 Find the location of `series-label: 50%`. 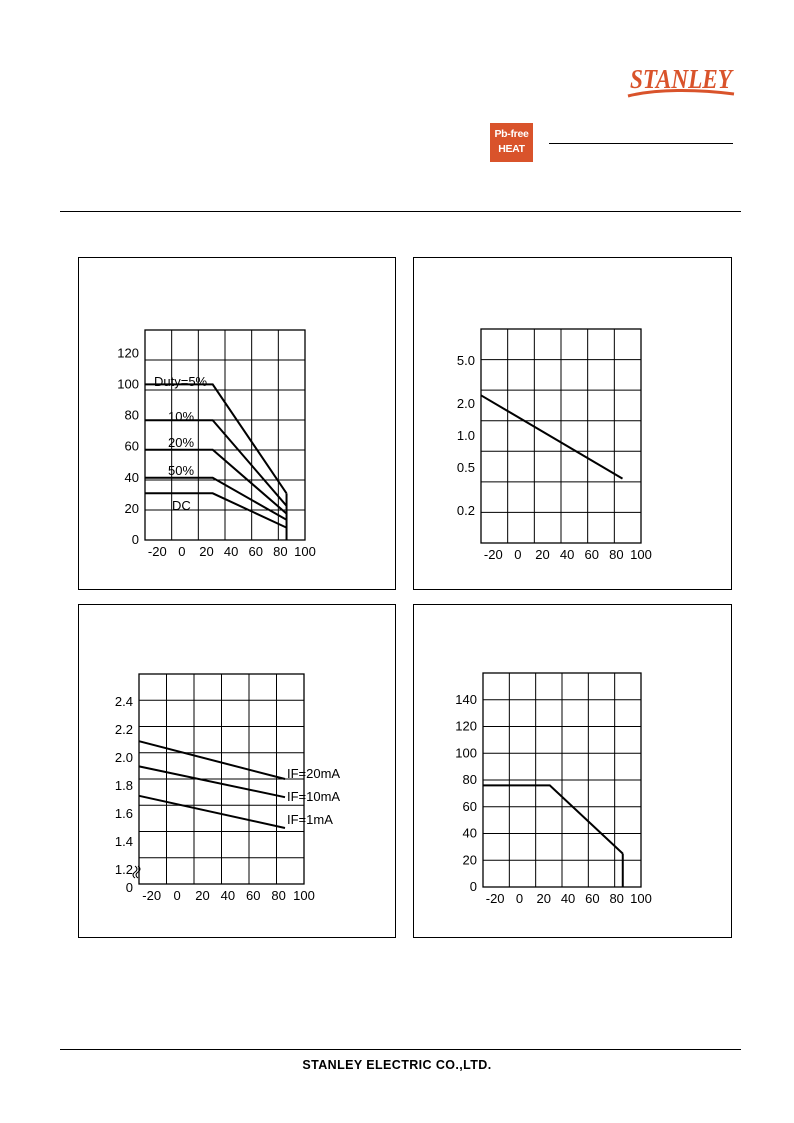

series-label: 50% is located at coordinates (181, 470).